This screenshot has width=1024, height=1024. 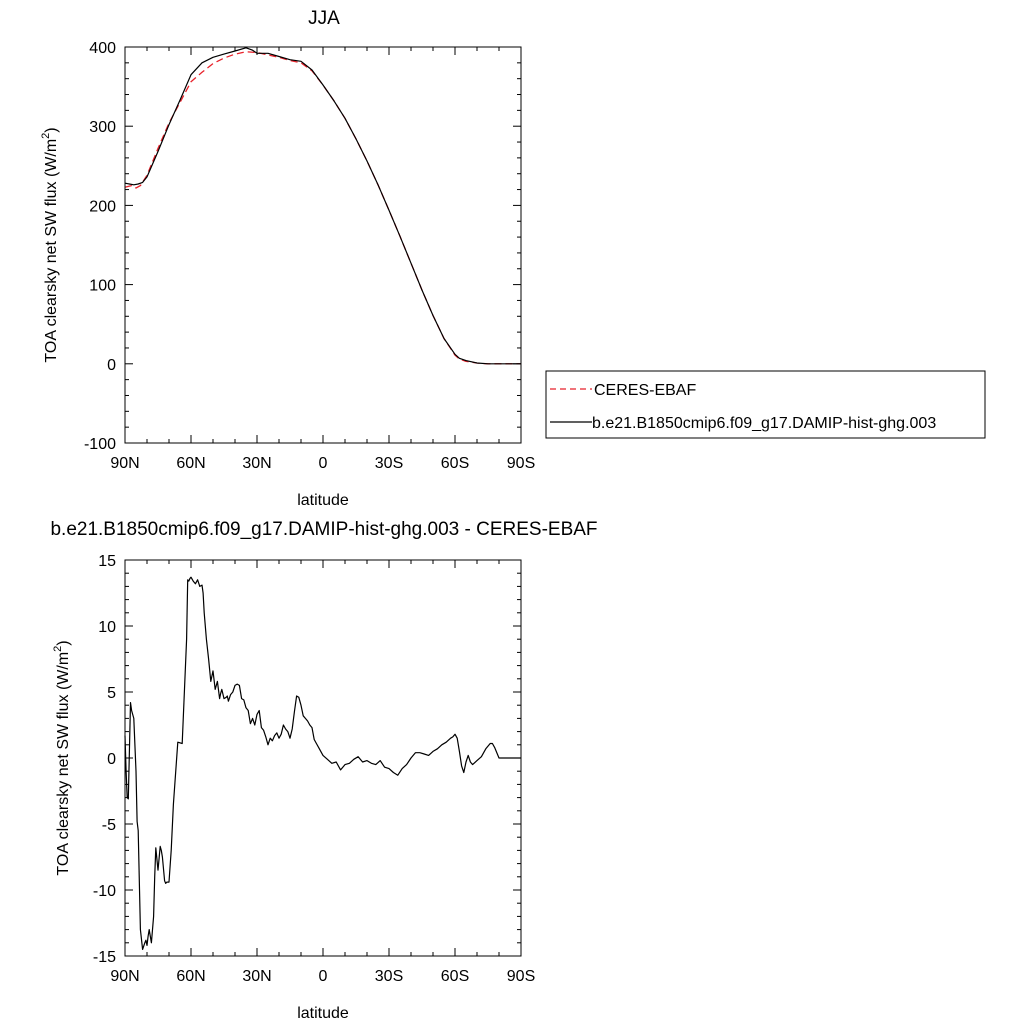 What do you see at coordinates (111, 693) in the screenshot?
I see `y-tick-label: 5` at bounding box center [111, 693].